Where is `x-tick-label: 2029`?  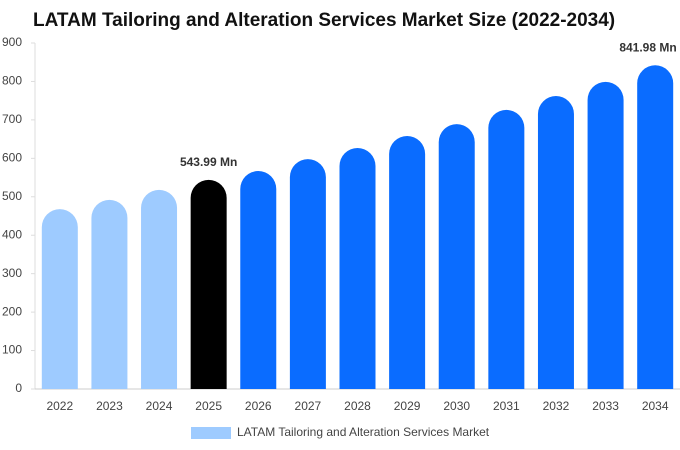 x-tick-label: 2029 is located at coordinates (407, 406).